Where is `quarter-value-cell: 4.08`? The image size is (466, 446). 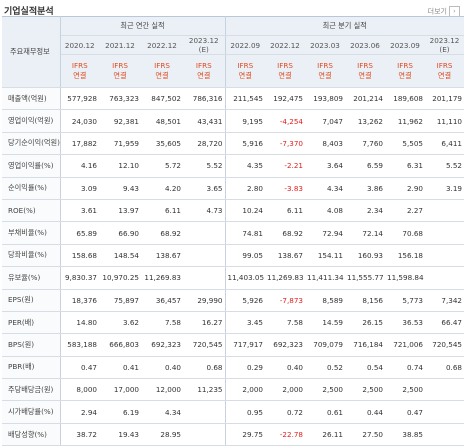 quarter-value-cell: 4.08 is located at coordinates (325, 211).